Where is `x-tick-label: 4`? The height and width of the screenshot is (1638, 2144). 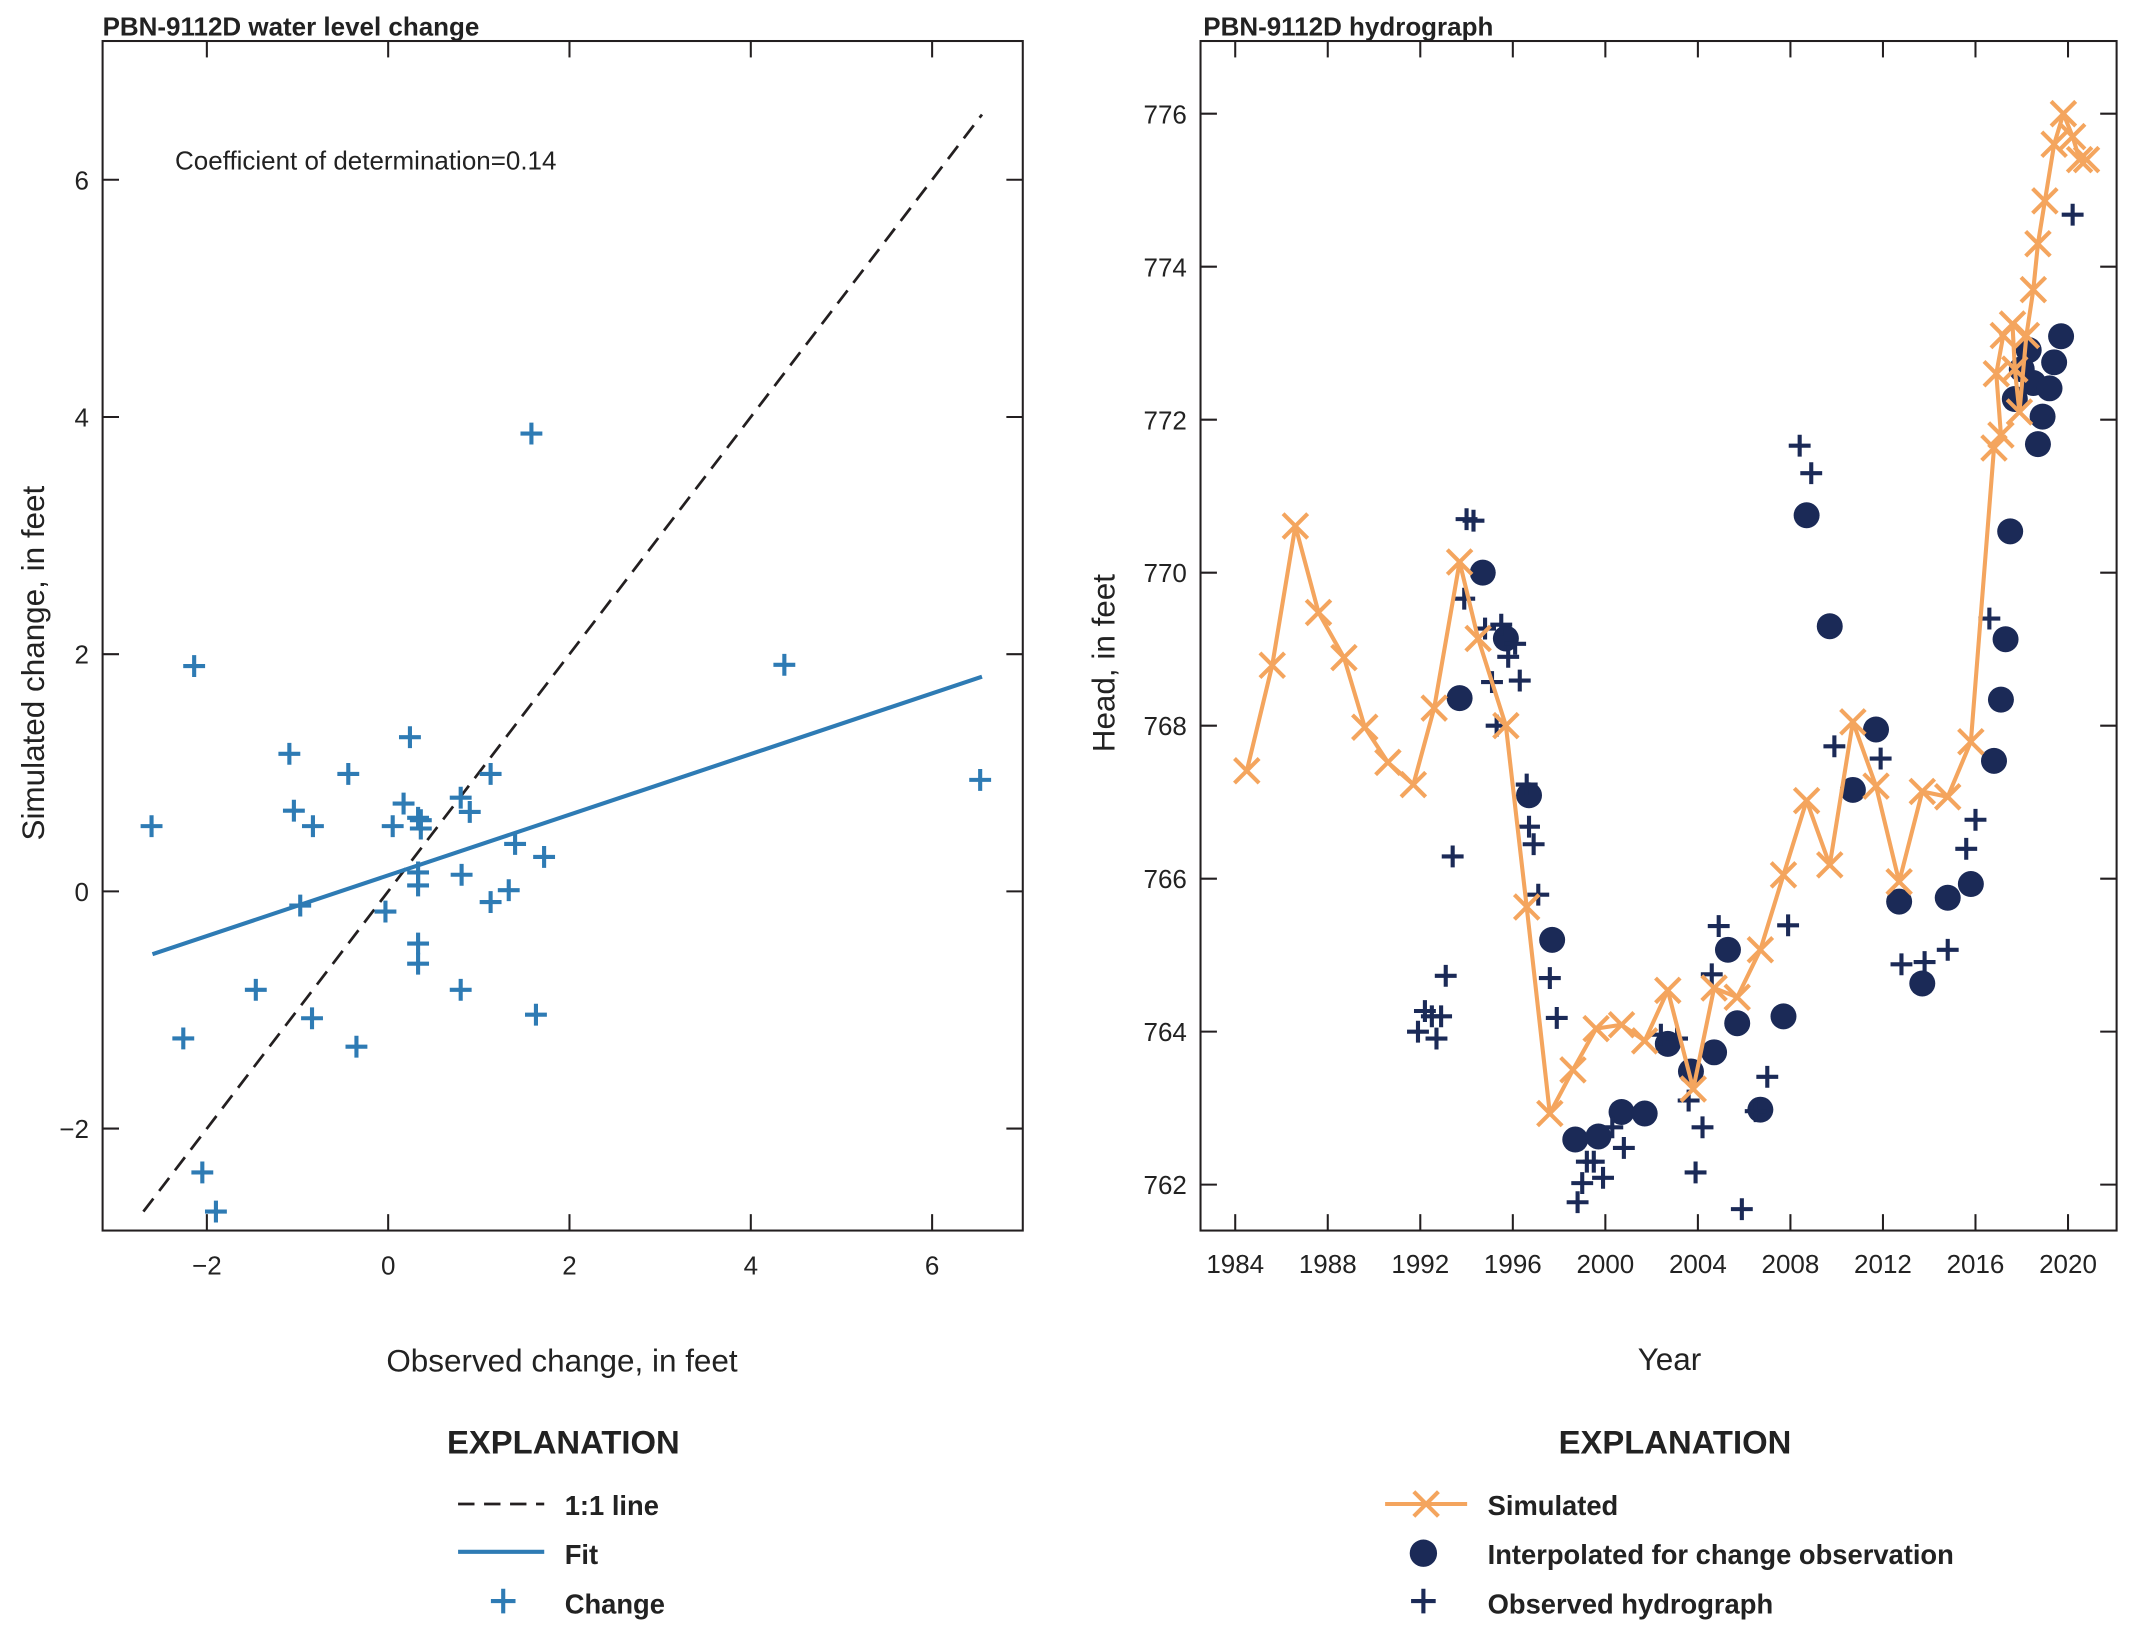 x-tick-label: 4 is located at coordinates (751, 1265).